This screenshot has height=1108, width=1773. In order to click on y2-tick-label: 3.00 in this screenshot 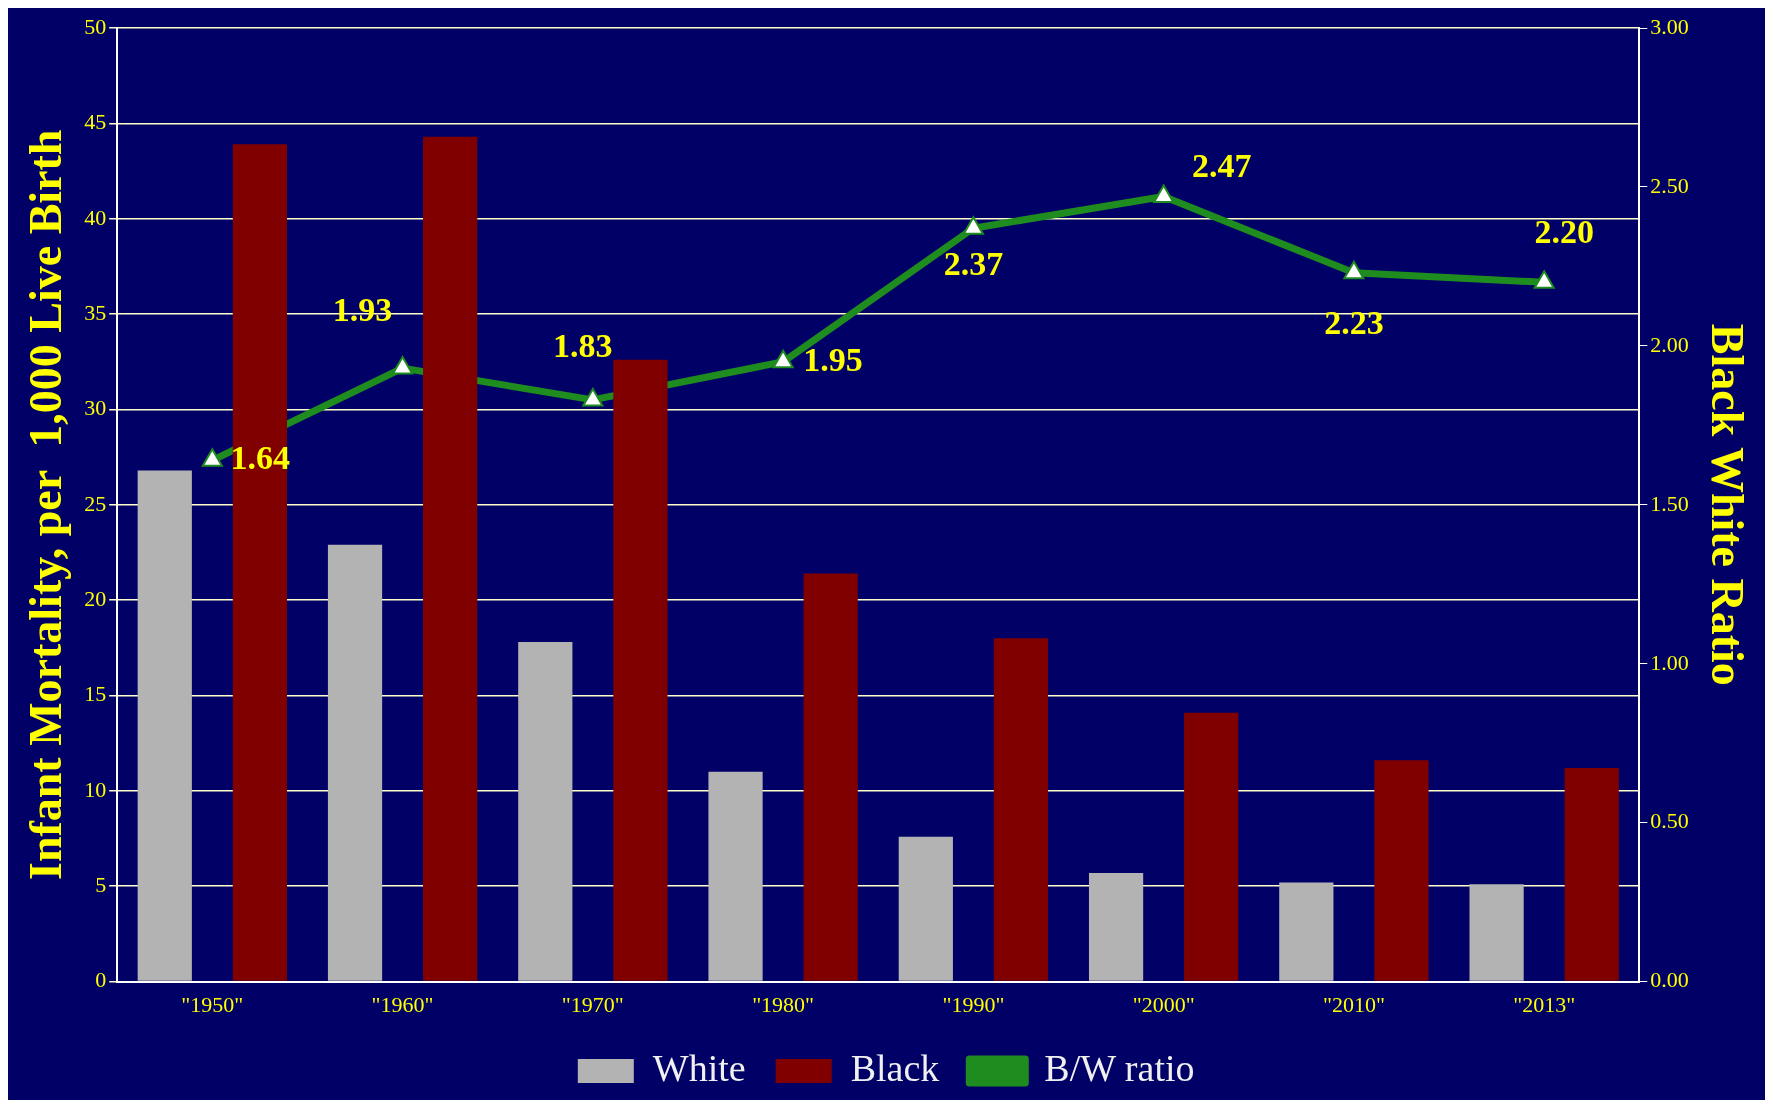, I will do `click(1669, 26)`.